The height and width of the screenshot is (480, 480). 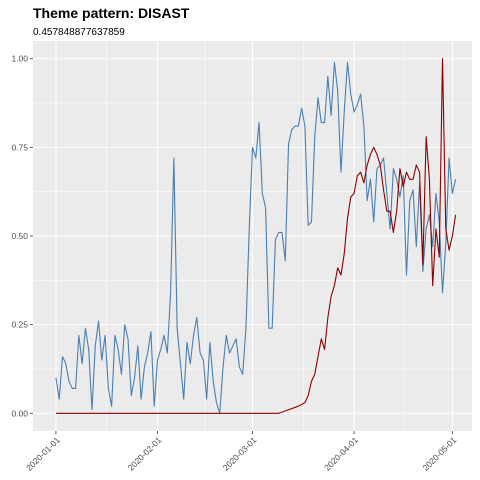 I want to click on y-tick-label: 1.00, so click(x=19, y=59).